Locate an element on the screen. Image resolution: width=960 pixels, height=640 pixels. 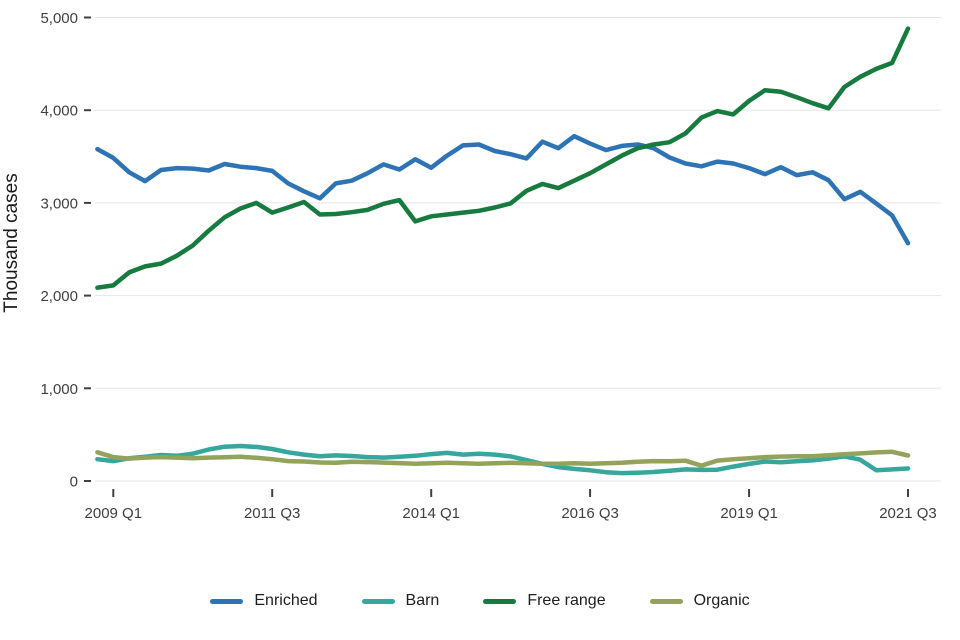
legend-swatch-organic is located at coordinates (666, 601).